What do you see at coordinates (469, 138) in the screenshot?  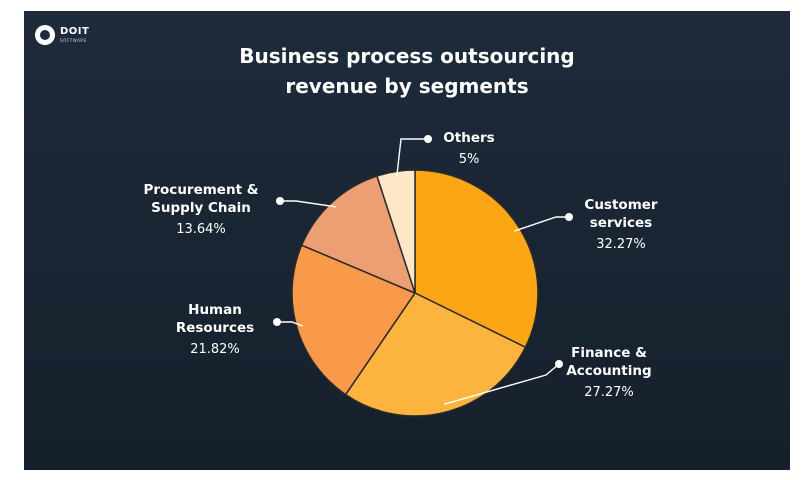 I see `slice-label-others: Others` at bounding box center [469, 138].